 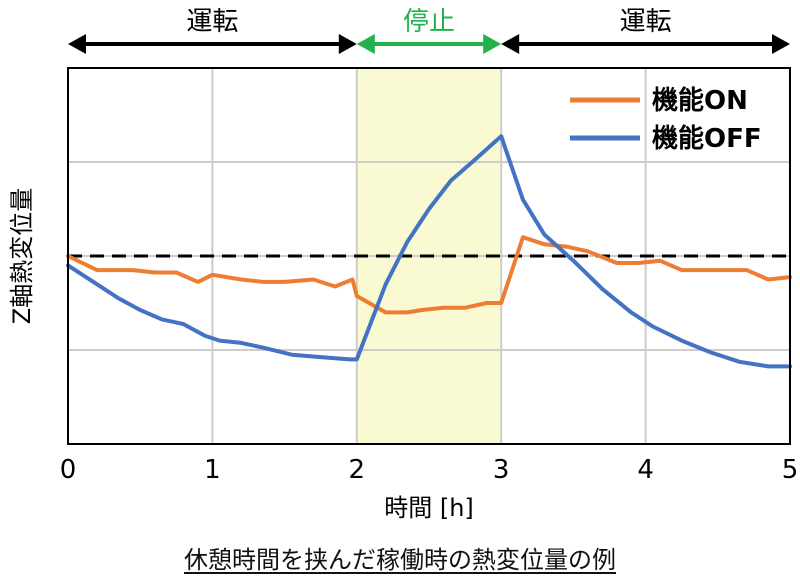 I want to click on series-line-on, so click(x=429, y=275).